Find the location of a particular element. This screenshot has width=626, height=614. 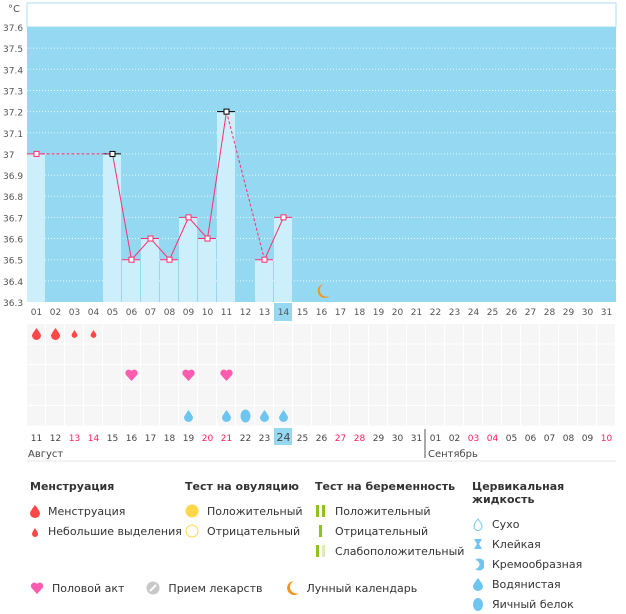

cycle-day-label: 03 is located at coordinates (74, 313).